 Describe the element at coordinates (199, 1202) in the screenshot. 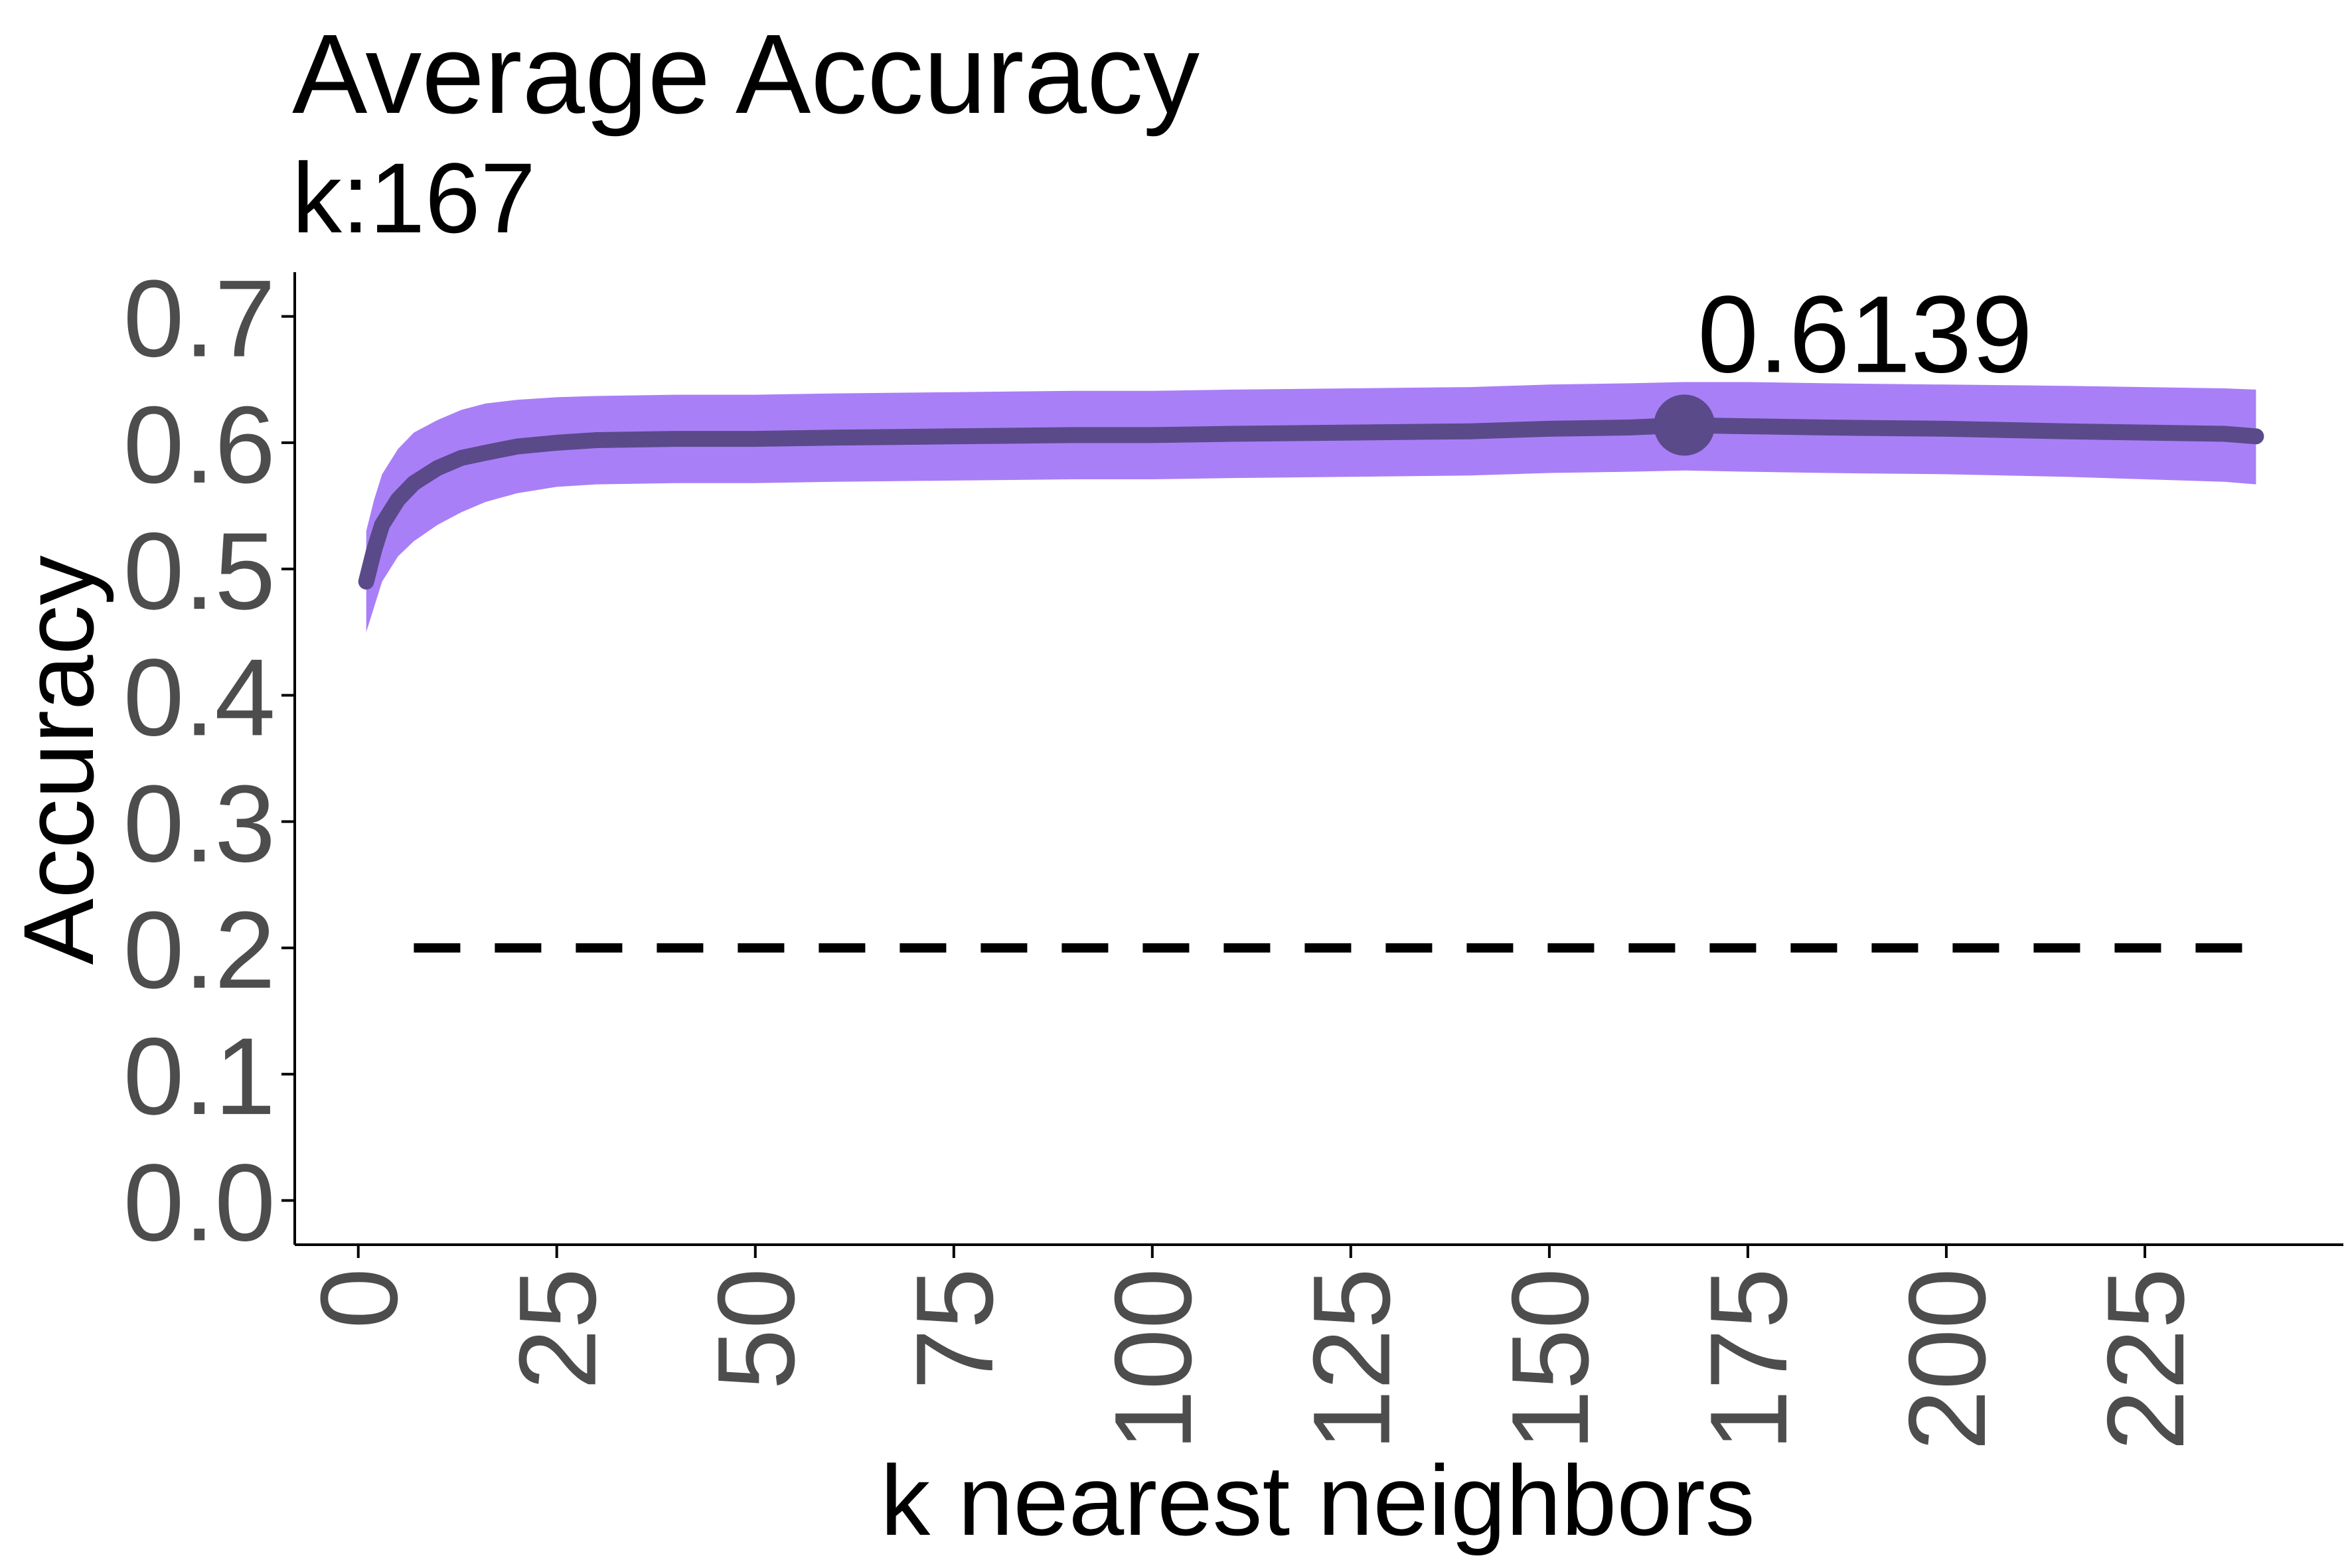

I see `y-tick-label: 0.0` at that location.